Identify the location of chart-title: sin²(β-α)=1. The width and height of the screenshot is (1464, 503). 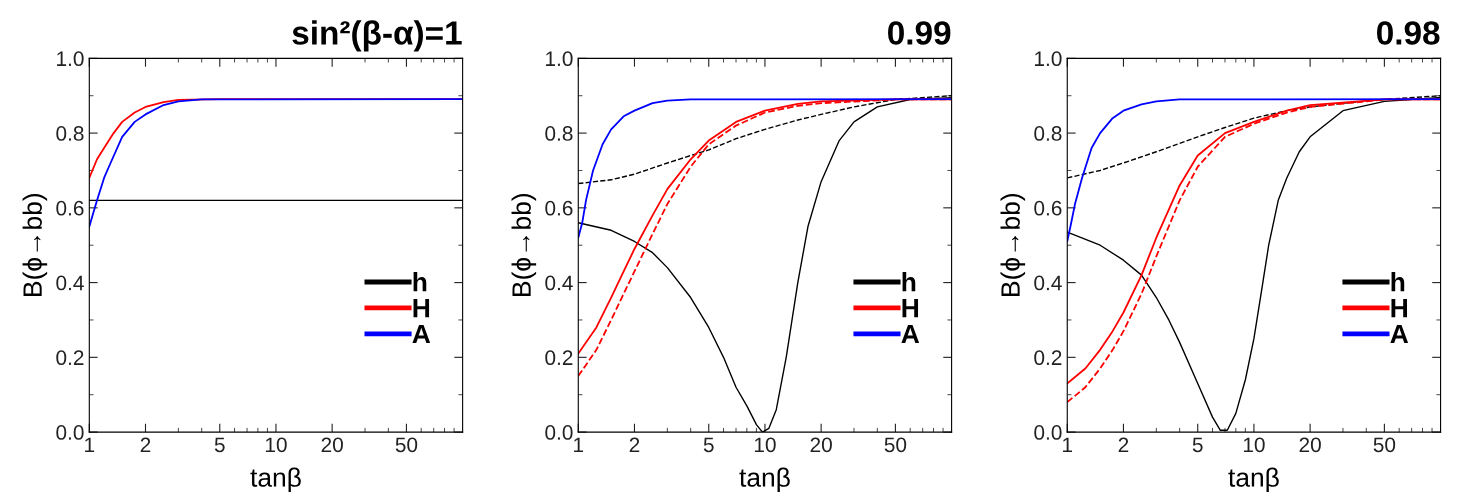
(377, 36).